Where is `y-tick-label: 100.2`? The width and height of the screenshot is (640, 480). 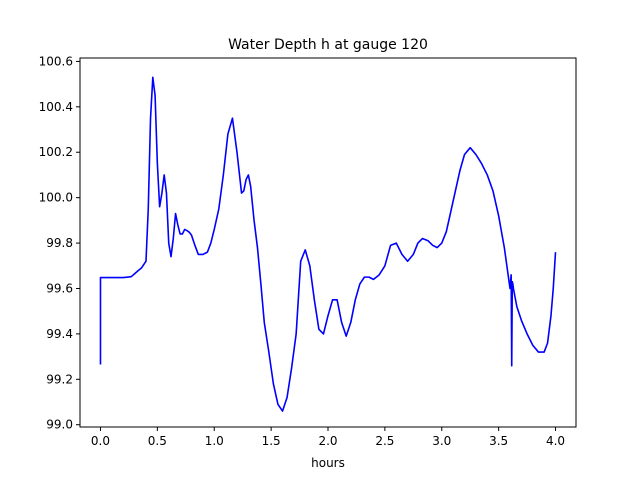
y-tick-label: 100.2 is located at coordinates (56, 152).